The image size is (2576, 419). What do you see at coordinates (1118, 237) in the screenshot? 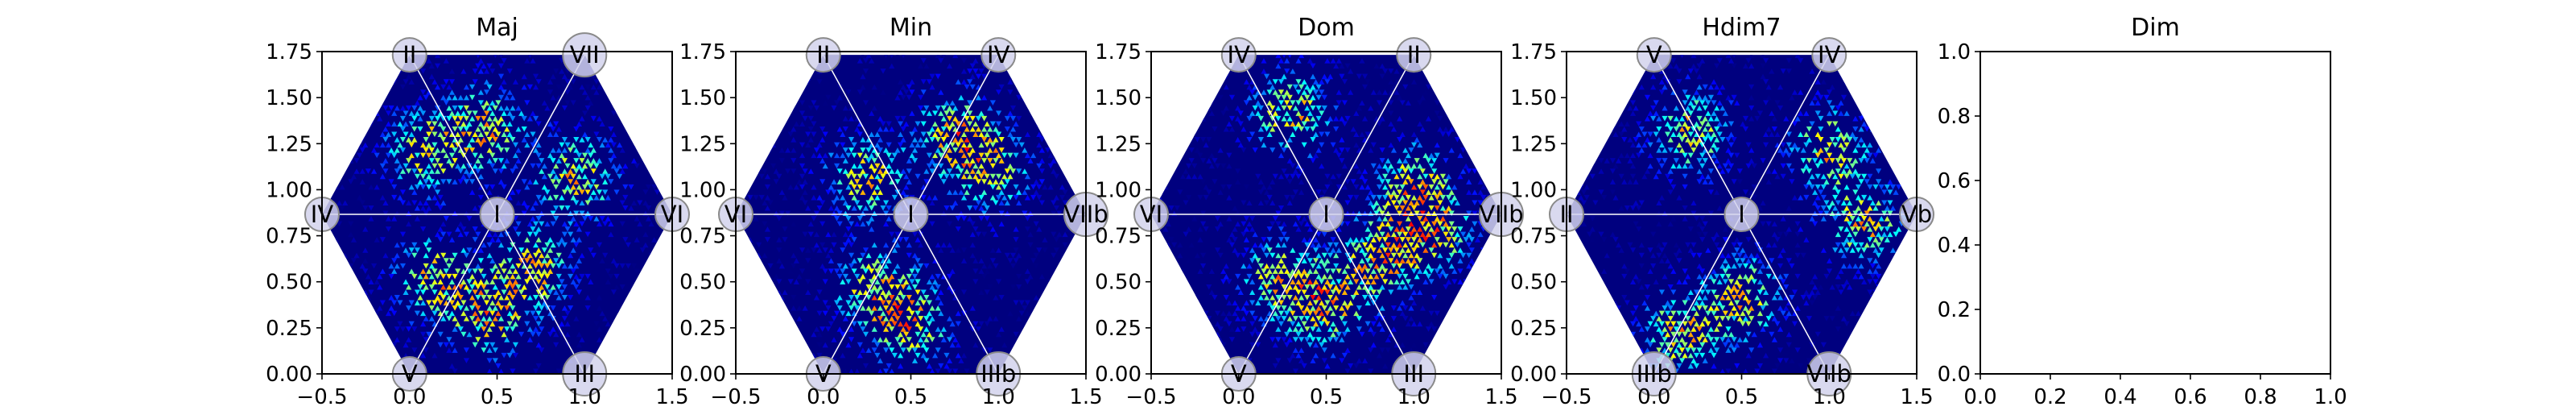
I see `y-tick-label: 0.75` at bounding box center [1118, 237].